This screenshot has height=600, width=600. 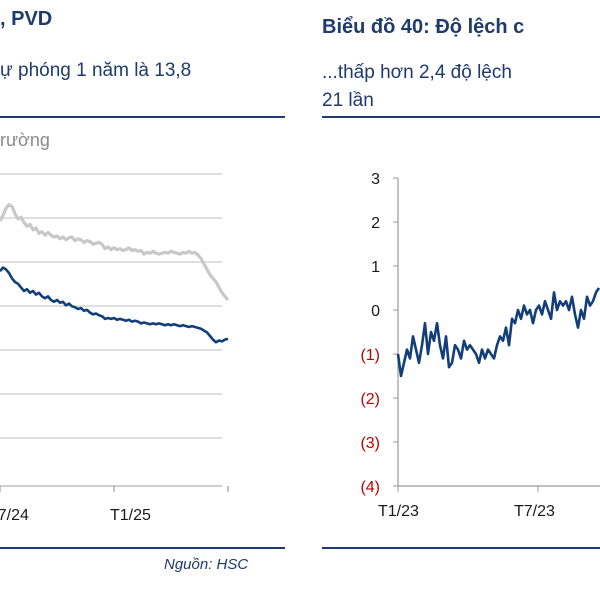 I want to click on right-series-line, so click(x=498, y=332).